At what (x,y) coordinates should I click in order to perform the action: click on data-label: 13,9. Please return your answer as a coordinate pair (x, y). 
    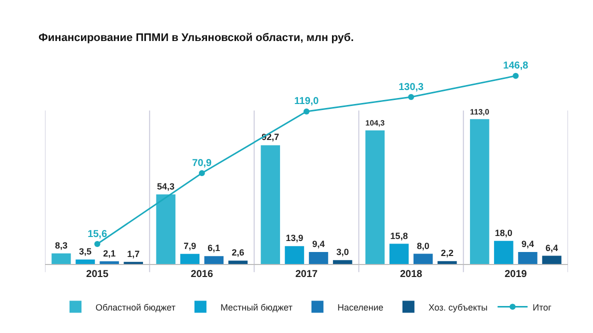
    Looking at the image, I should click on (295, 238).